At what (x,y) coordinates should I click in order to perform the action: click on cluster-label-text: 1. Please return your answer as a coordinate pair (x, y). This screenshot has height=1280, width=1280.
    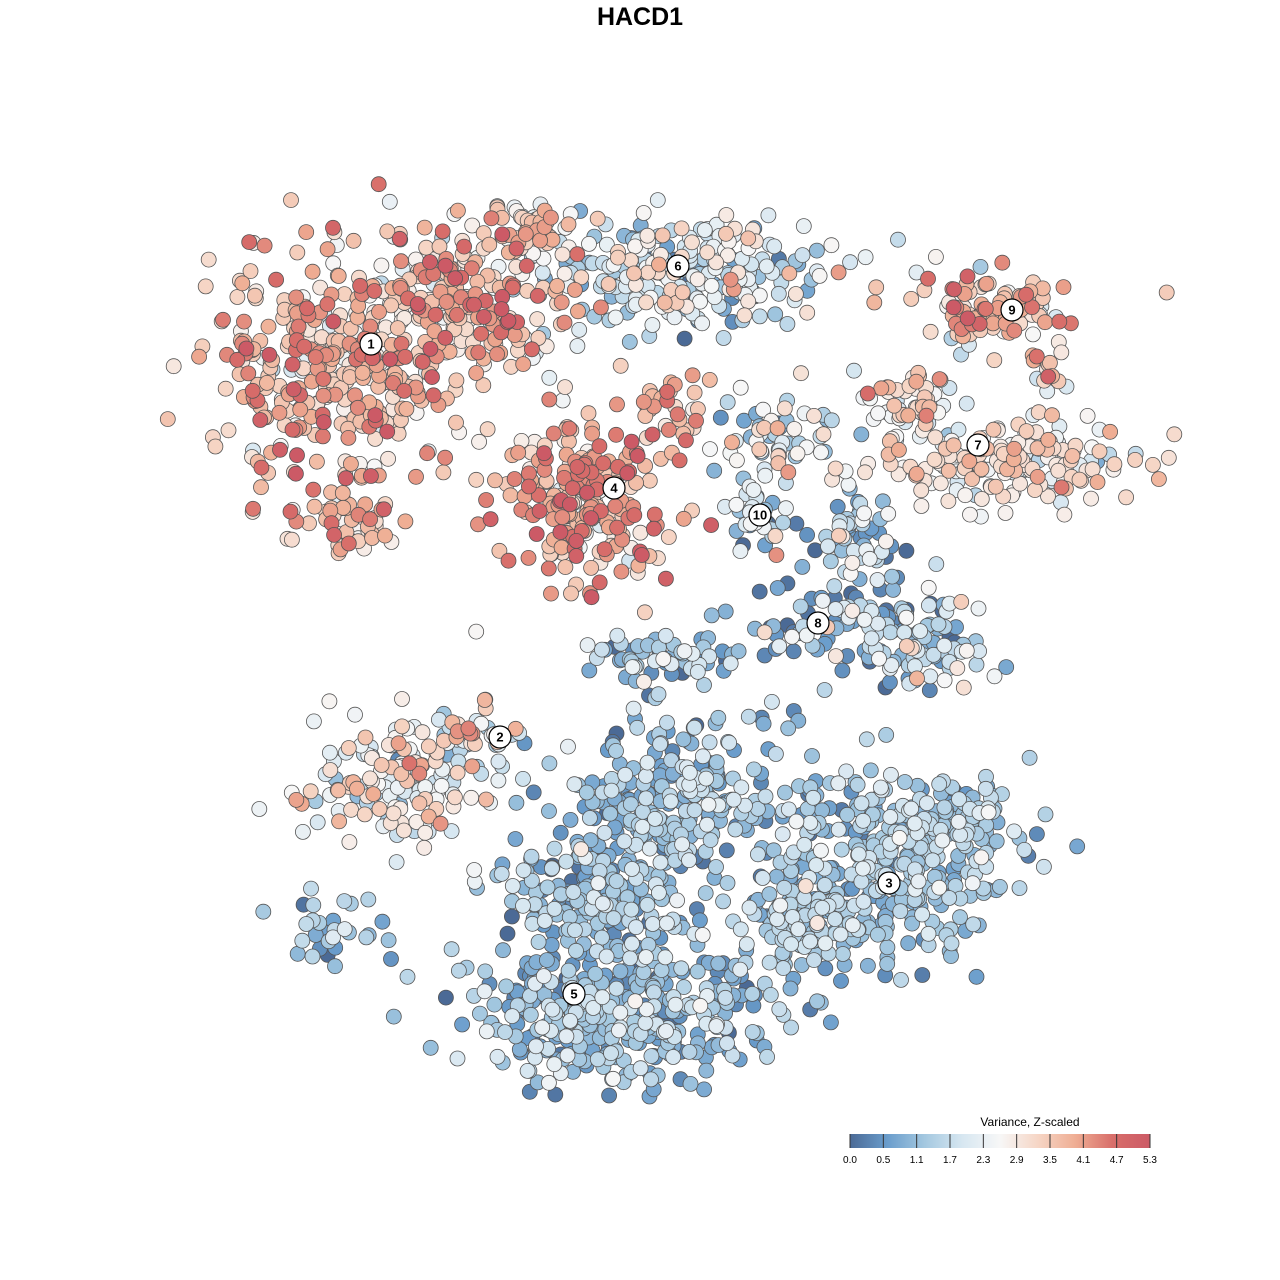
    Looking at the image, I should click on (370, 344).